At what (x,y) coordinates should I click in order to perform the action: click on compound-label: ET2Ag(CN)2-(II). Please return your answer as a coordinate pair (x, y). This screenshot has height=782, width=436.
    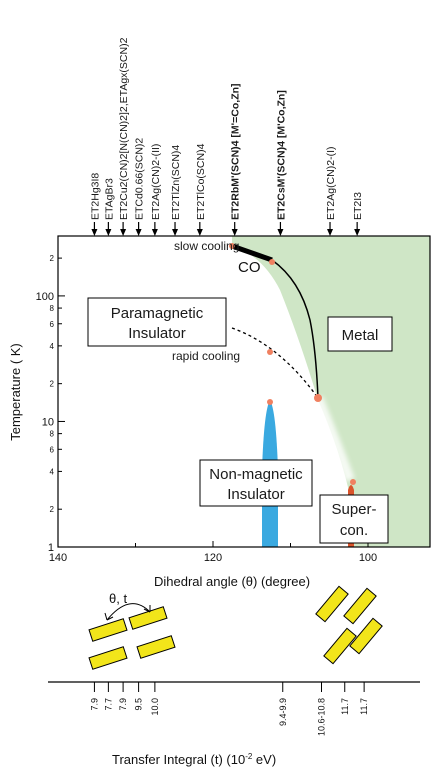
    Looking at the image, I should click on (156, 182).